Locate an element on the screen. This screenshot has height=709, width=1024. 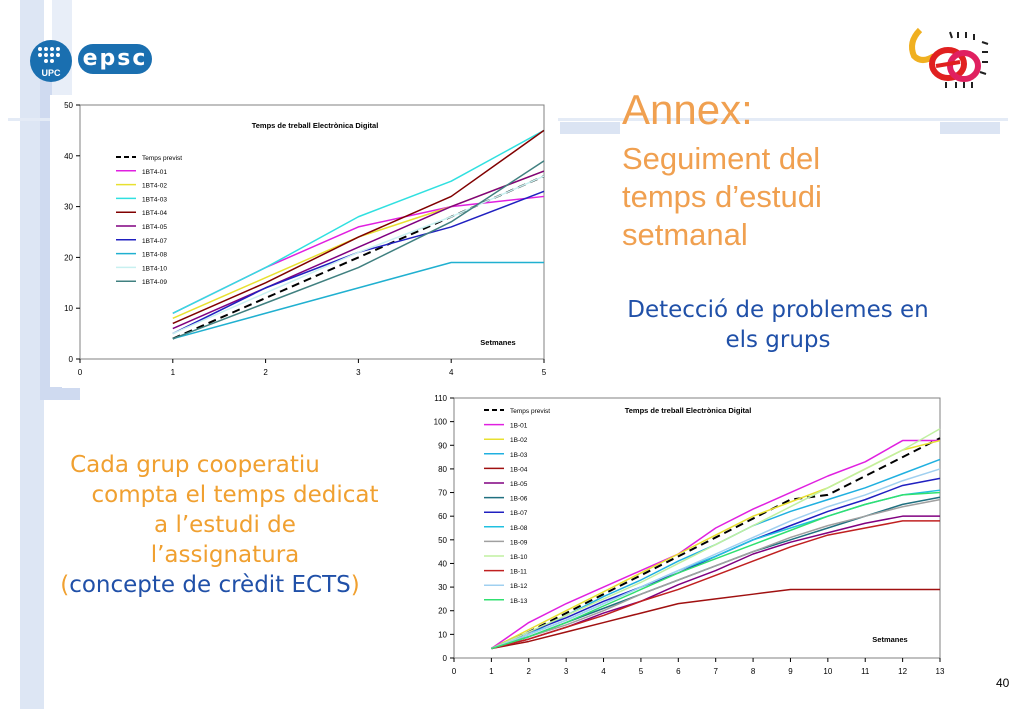
left-text-line: a l’estudi de is located at coordinates (225, 525).